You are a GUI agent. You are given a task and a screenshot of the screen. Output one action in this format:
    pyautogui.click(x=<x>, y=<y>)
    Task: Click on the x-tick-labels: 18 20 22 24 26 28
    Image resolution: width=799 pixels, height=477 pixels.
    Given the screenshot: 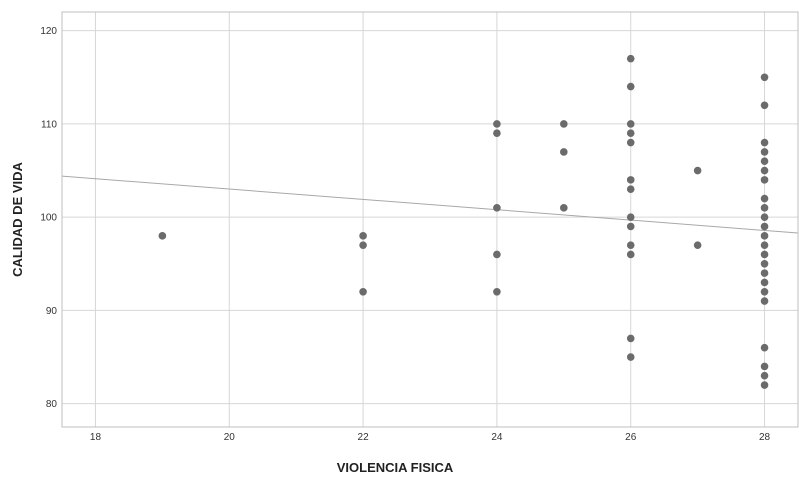 What is the action you would take?
    pyautogui.click(x=430, y=437)
    